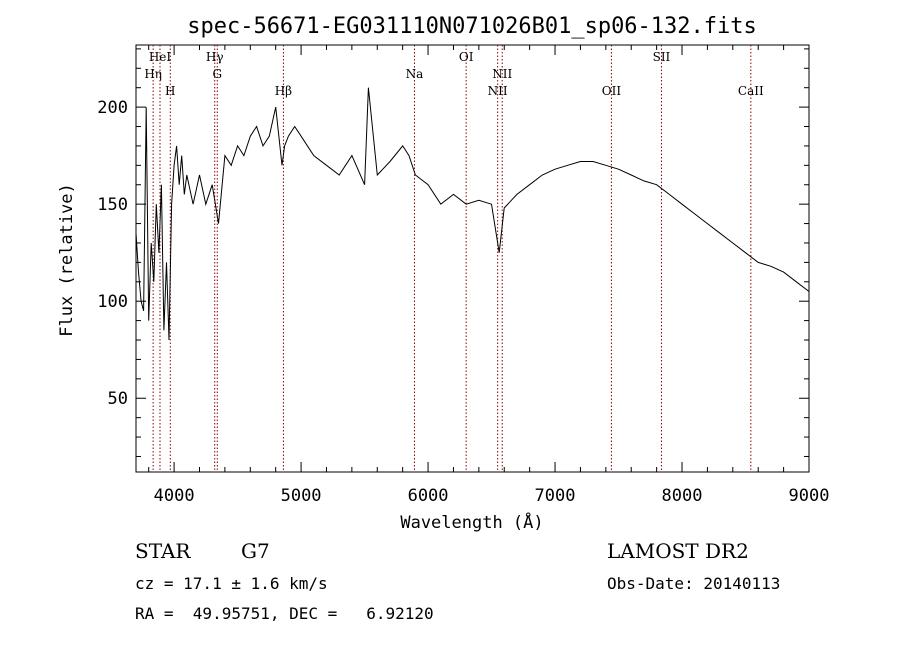  I want to click on x-axis-label: Wavelength (Å), so click(471, 522).